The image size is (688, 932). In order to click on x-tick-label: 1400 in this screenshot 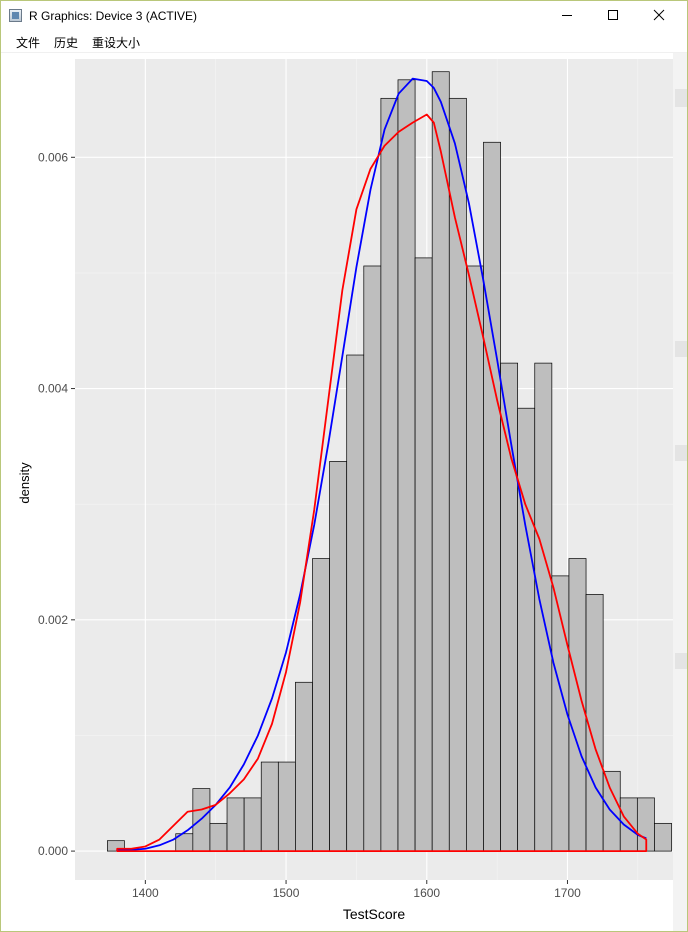, I will do `click(145, 893)`.